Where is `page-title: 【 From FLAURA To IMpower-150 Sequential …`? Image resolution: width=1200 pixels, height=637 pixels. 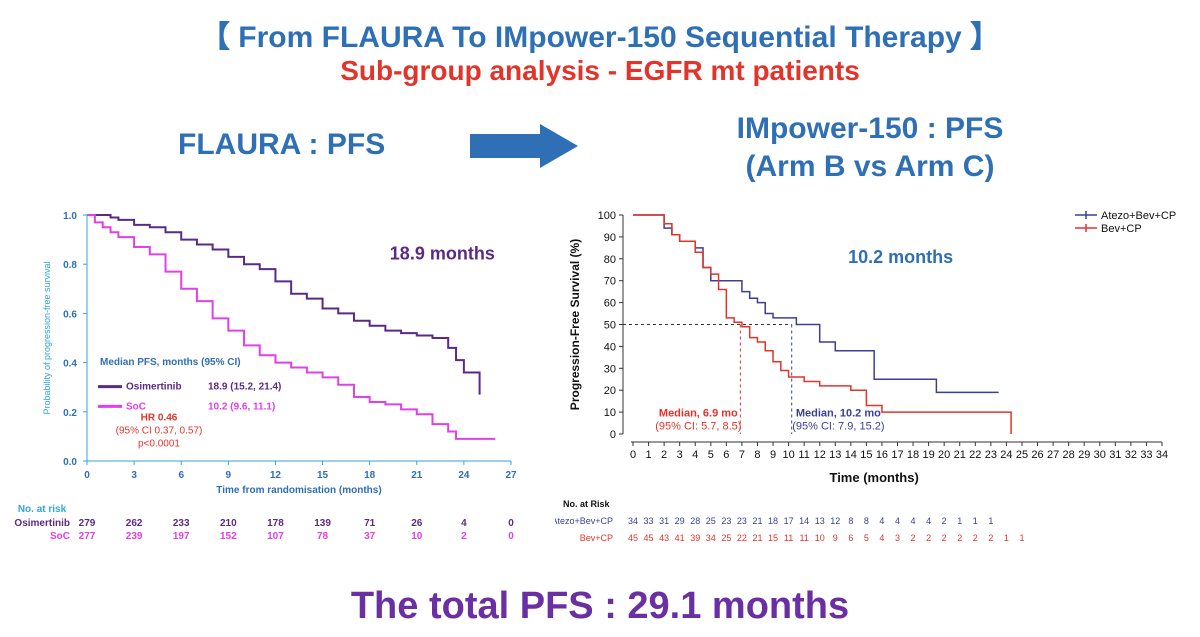
page-title: 【 From FLAURA To IMpower-150 Sequential … is located at coordinates (600, 37).